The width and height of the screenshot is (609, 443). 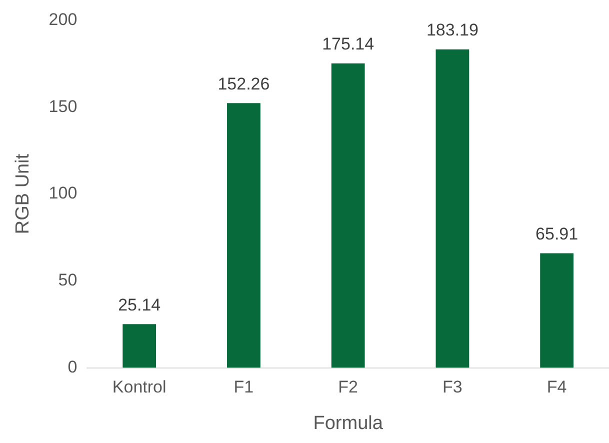 What do you see at coordinates (556, 387) in the screenshot?
I see `x-tick-label: F4` at bounding box center [556, 387].